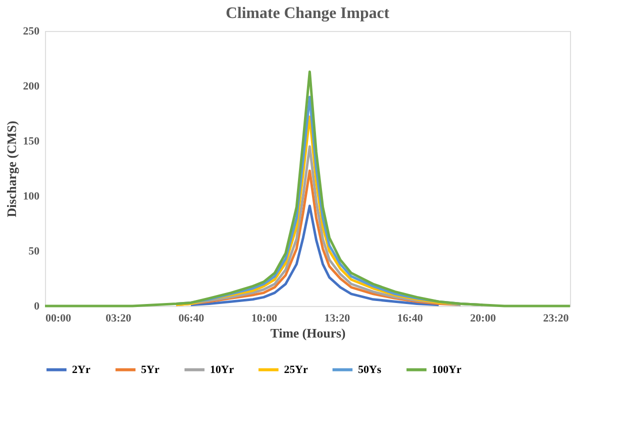 Image resolution: width=629 pixels, height=433 pixels. What do you see at coordinates (447, 370) in the screenshot?
I see `legend-label: 100Yr` at bounding box center [447, 370].